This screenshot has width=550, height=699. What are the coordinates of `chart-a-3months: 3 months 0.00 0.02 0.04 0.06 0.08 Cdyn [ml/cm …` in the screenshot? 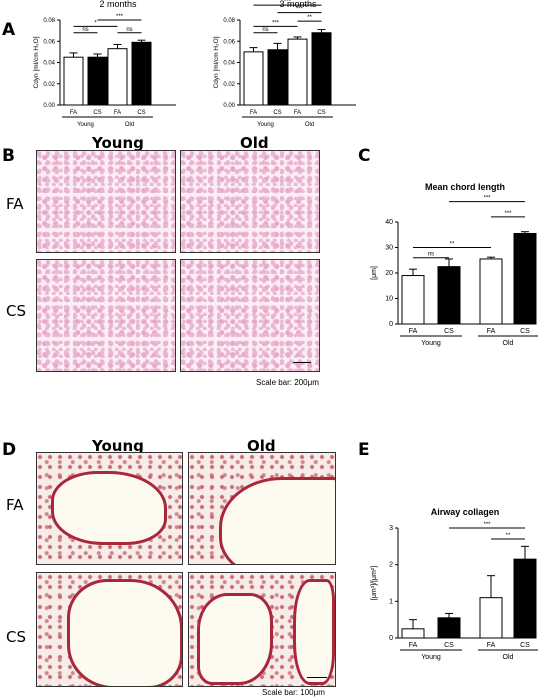 It's located at (284, 64).